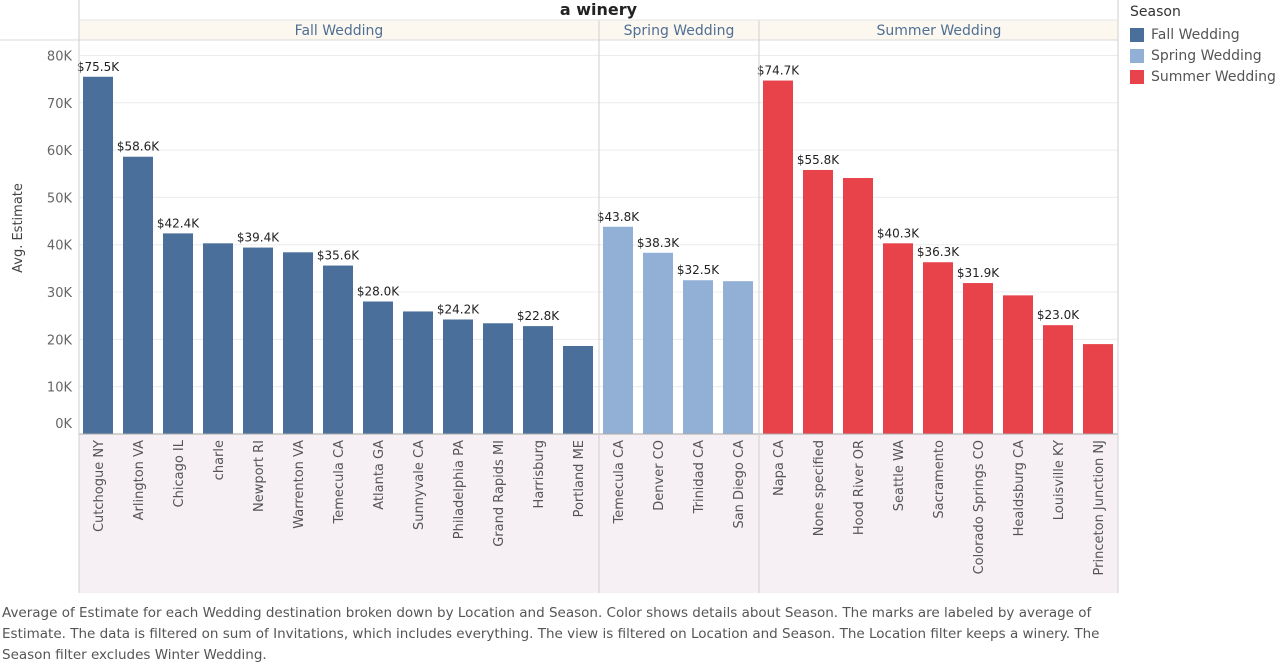 This screenshot has height=666, width=1281. Describe the element at coordinates (60, 56) in the screenshot. I see `y-tick-label: 80K` at that location.